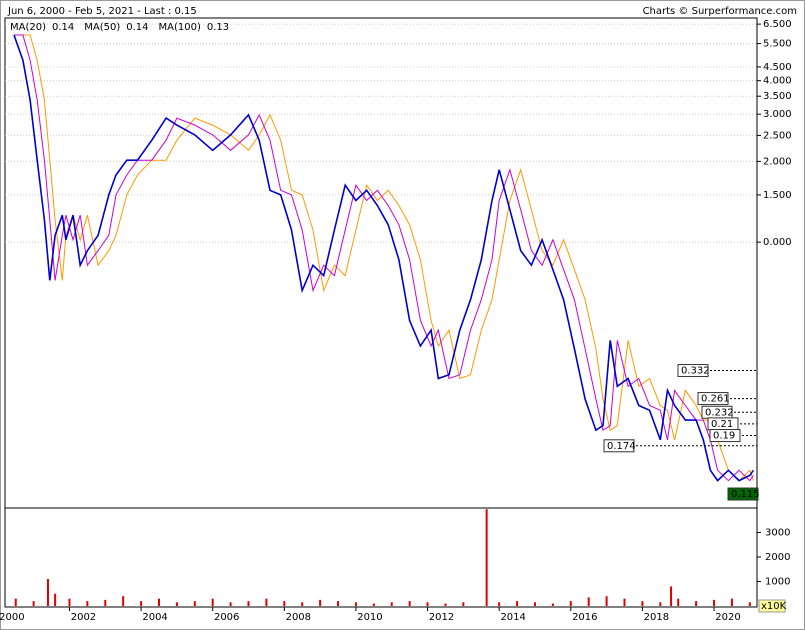 Image resolution: width=805 pixels, height=630 pixels. I want to click on x-tick-label: 2020, so click(727, 617).